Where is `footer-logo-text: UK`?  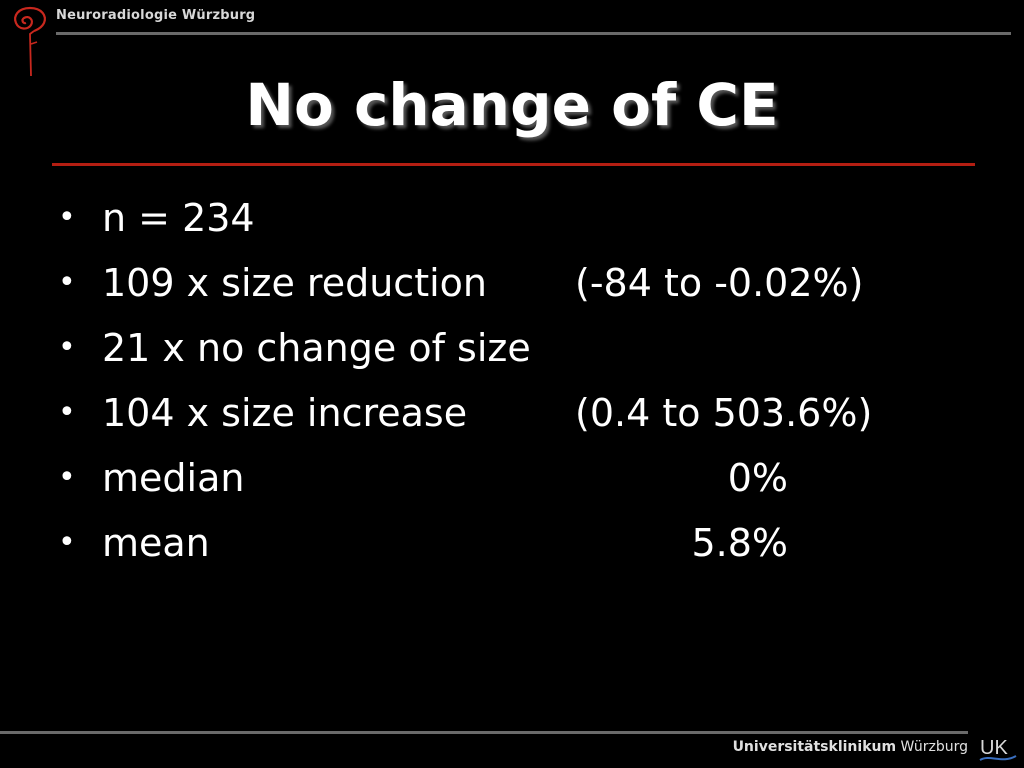
footer-logo-text: UK is located at coordinates (994, 748).